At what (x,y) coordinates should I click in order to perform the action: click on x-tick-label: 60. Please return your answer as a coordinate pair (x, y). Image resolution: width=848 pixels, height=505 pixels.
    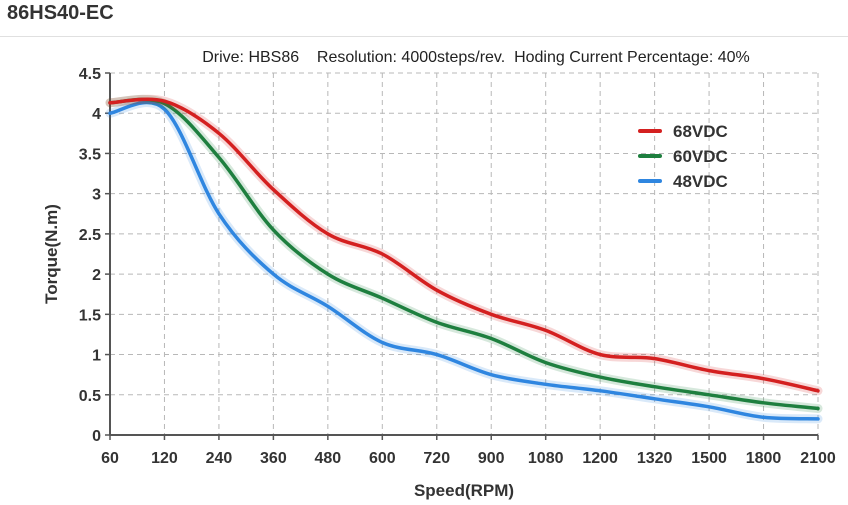
    Looking at the image, I should click on (110, 458).